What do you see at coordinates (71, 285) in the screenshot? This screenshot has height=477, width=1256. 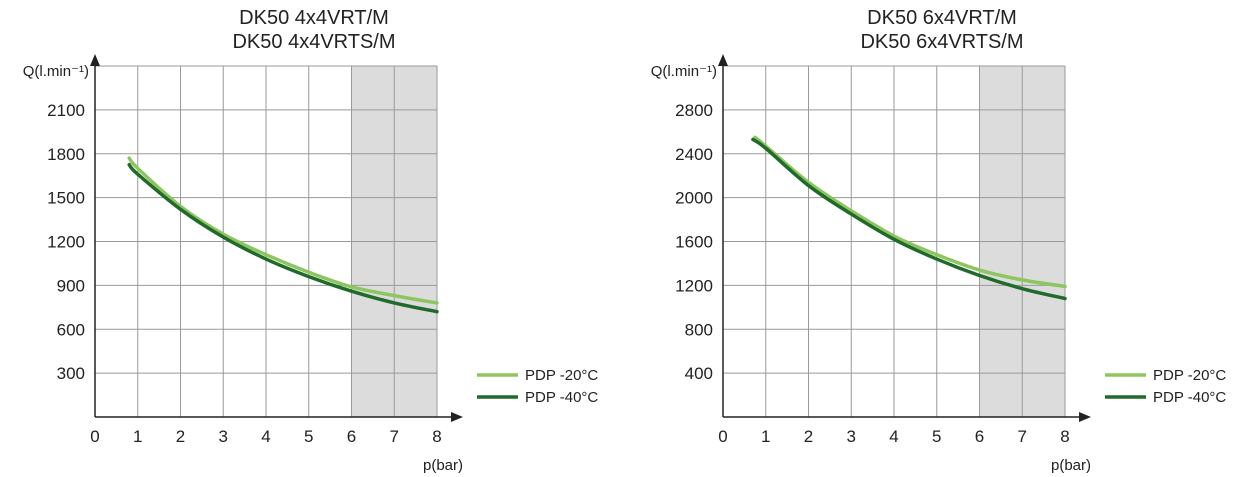 I see `y-tick-label: 900` at bounding box center [71, 285].